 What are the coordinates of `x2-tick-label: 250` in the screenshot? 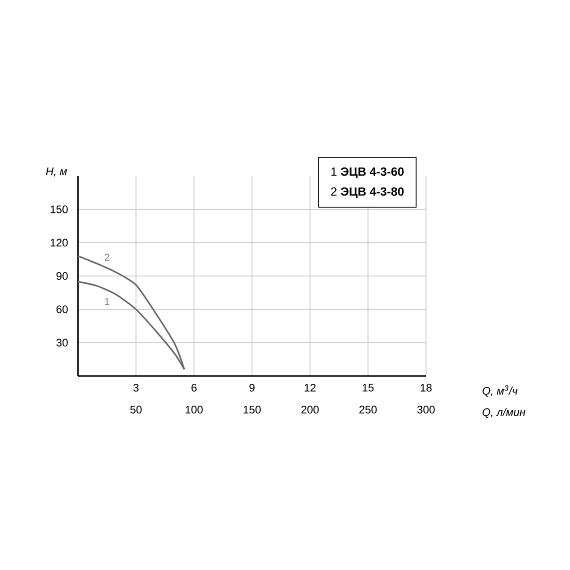 It's located at (368, 410).